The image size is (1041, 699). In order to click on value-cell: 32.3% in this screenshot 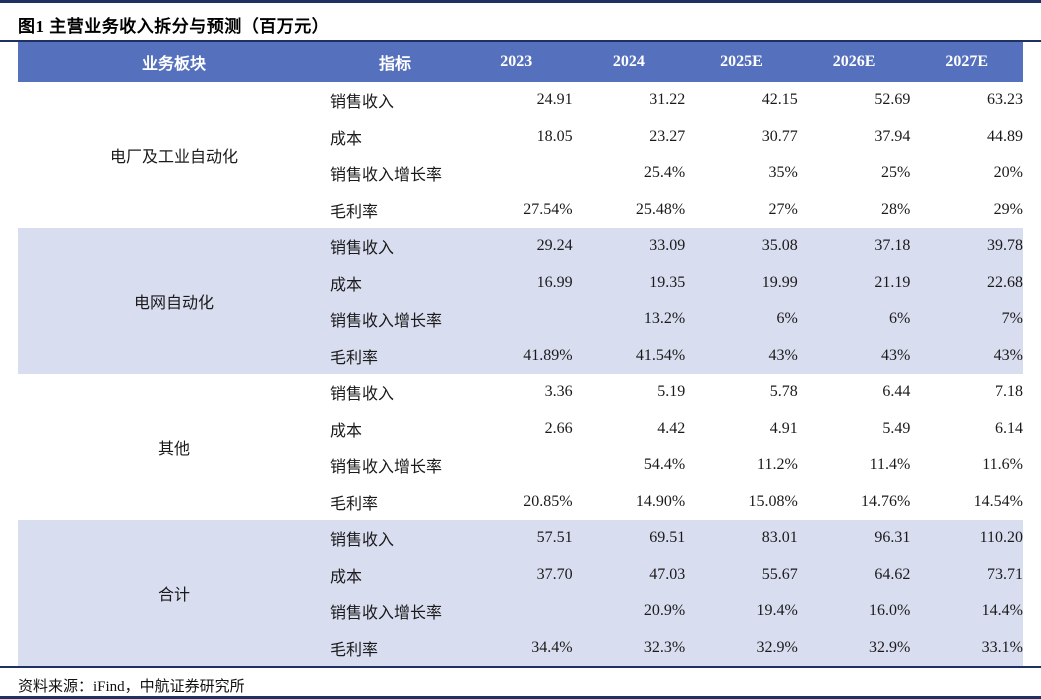, I will do `click(629, 647)`.